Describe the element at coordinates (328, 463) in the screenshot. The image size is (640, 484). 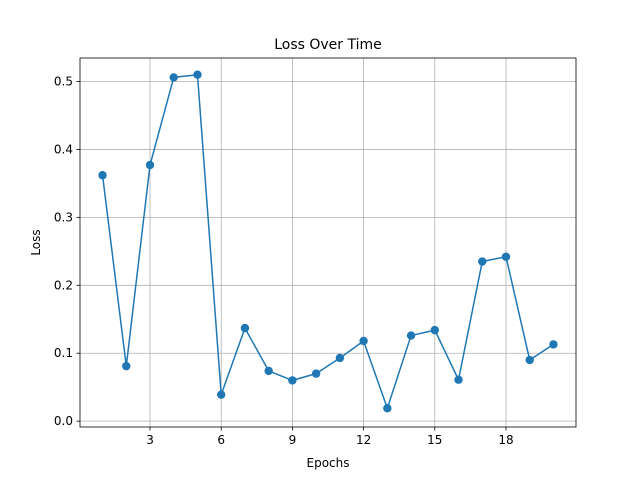
I see `x-axis-label: Epochs` at that location.